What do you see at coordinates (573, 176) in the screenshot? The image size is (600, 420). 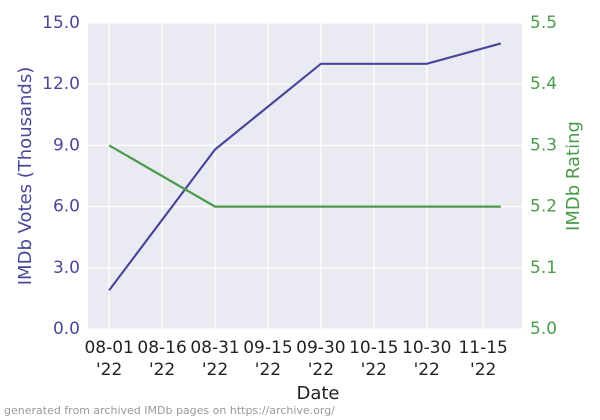 I see `y2-axis-label: IMDb Rating` at bounding box center [573, 176].